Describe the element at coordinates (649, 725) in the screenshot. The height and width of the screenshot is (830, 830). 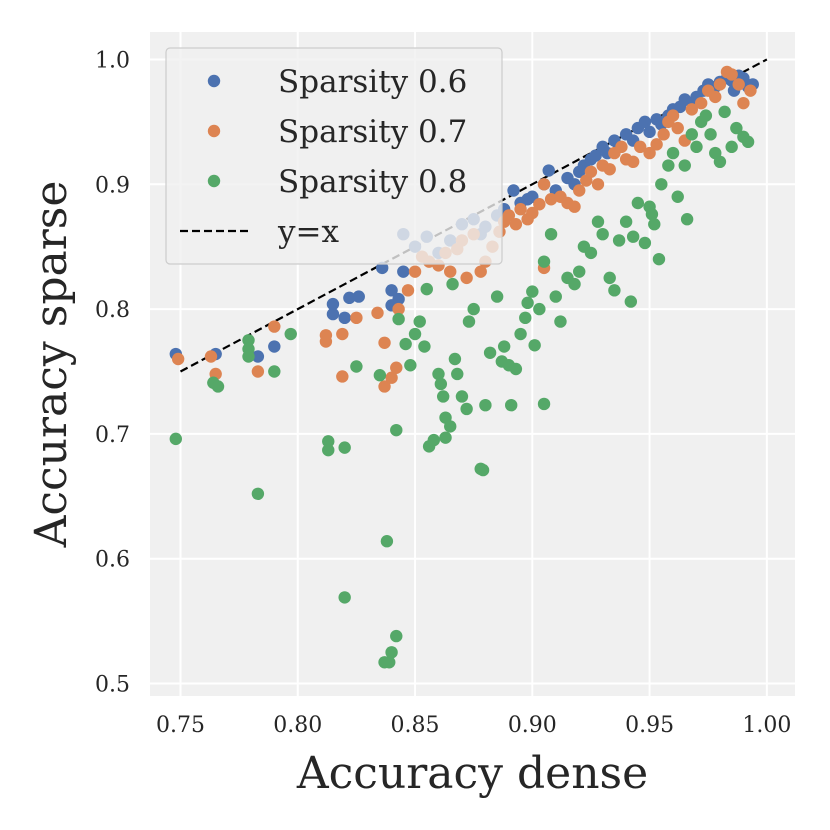
I see `x-tick-label: 0.95` at that location.